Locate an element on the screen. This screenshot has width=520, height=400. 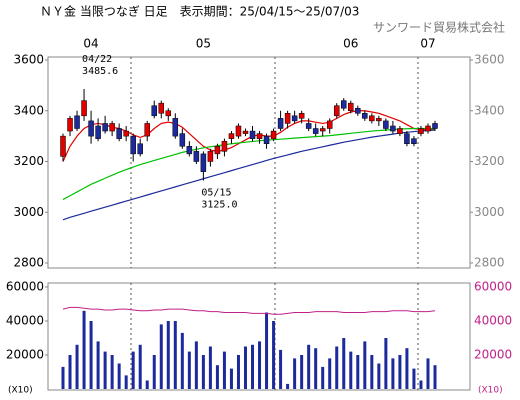
volume-line is located at coordinates (249, 310).